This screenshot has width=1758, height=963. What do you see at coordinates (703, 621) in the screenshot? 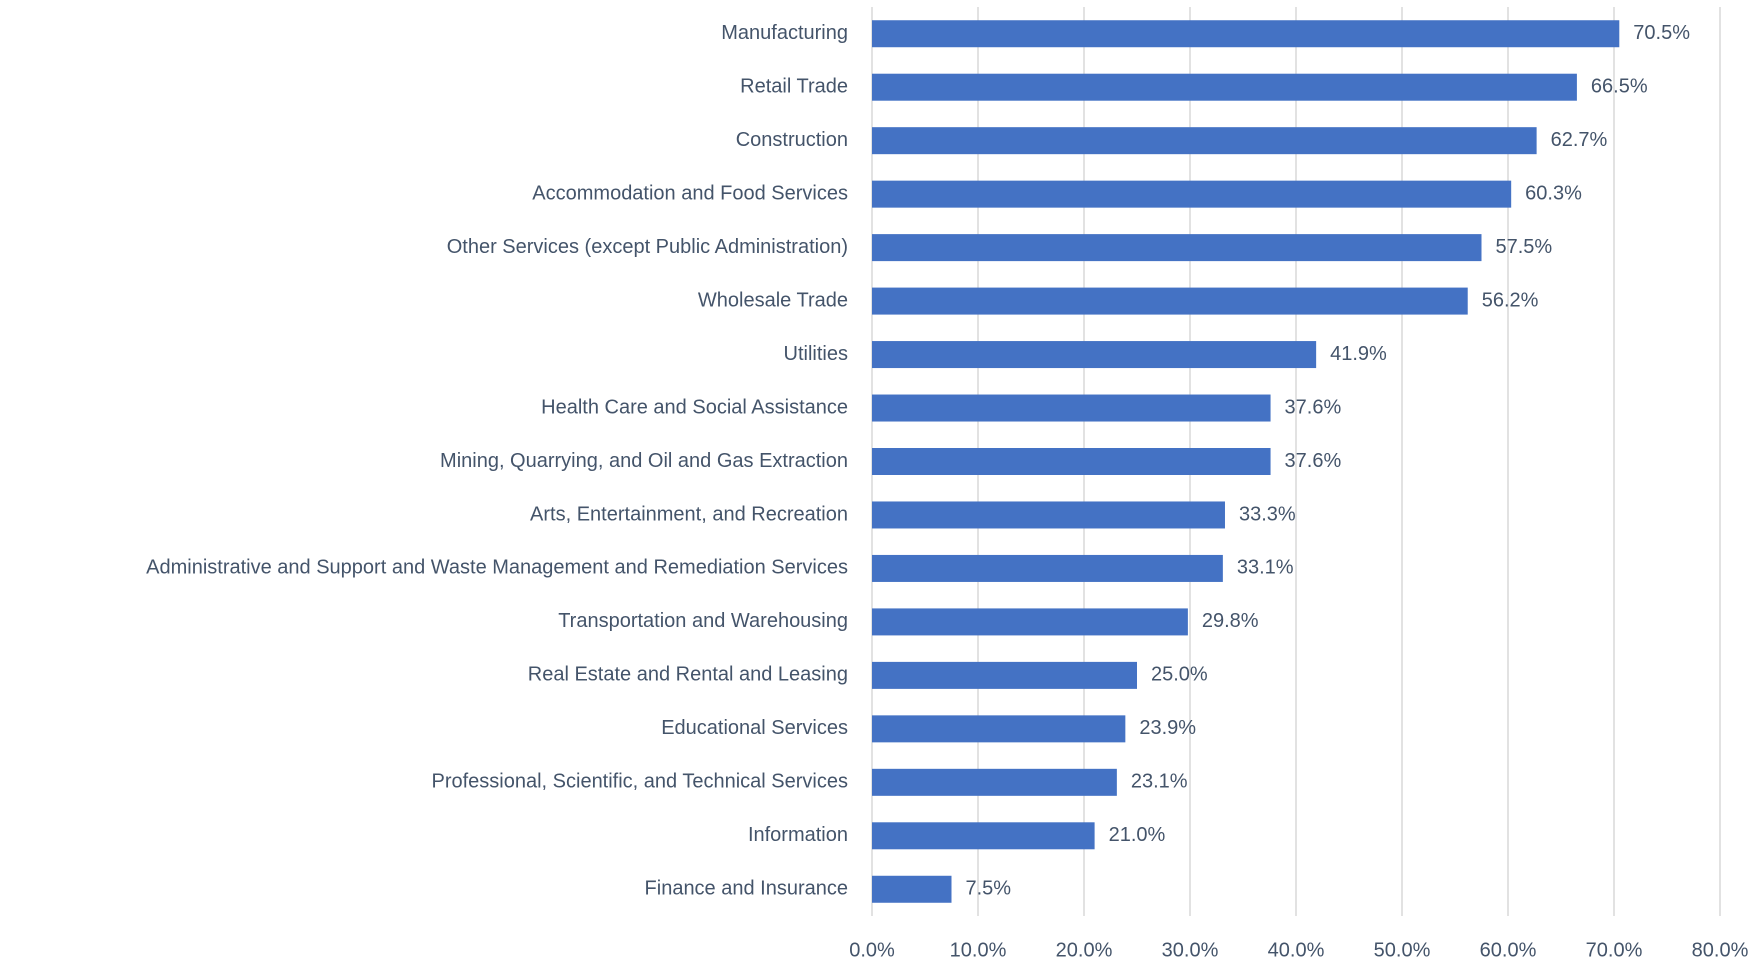
I see `y-tick-label: Transportation and Warehousing` at bounding box center [703, 621].